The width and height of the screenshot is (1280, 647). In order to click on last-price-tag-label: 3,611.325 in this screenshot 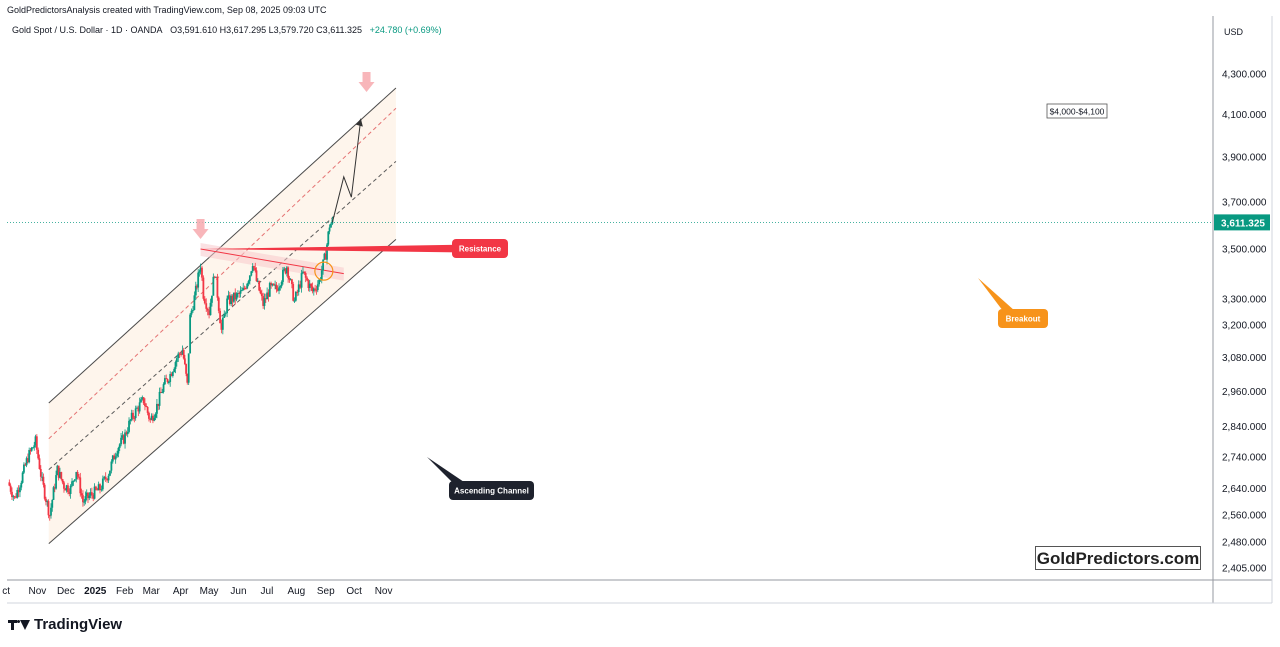, I will do `click(1243, 223)`.